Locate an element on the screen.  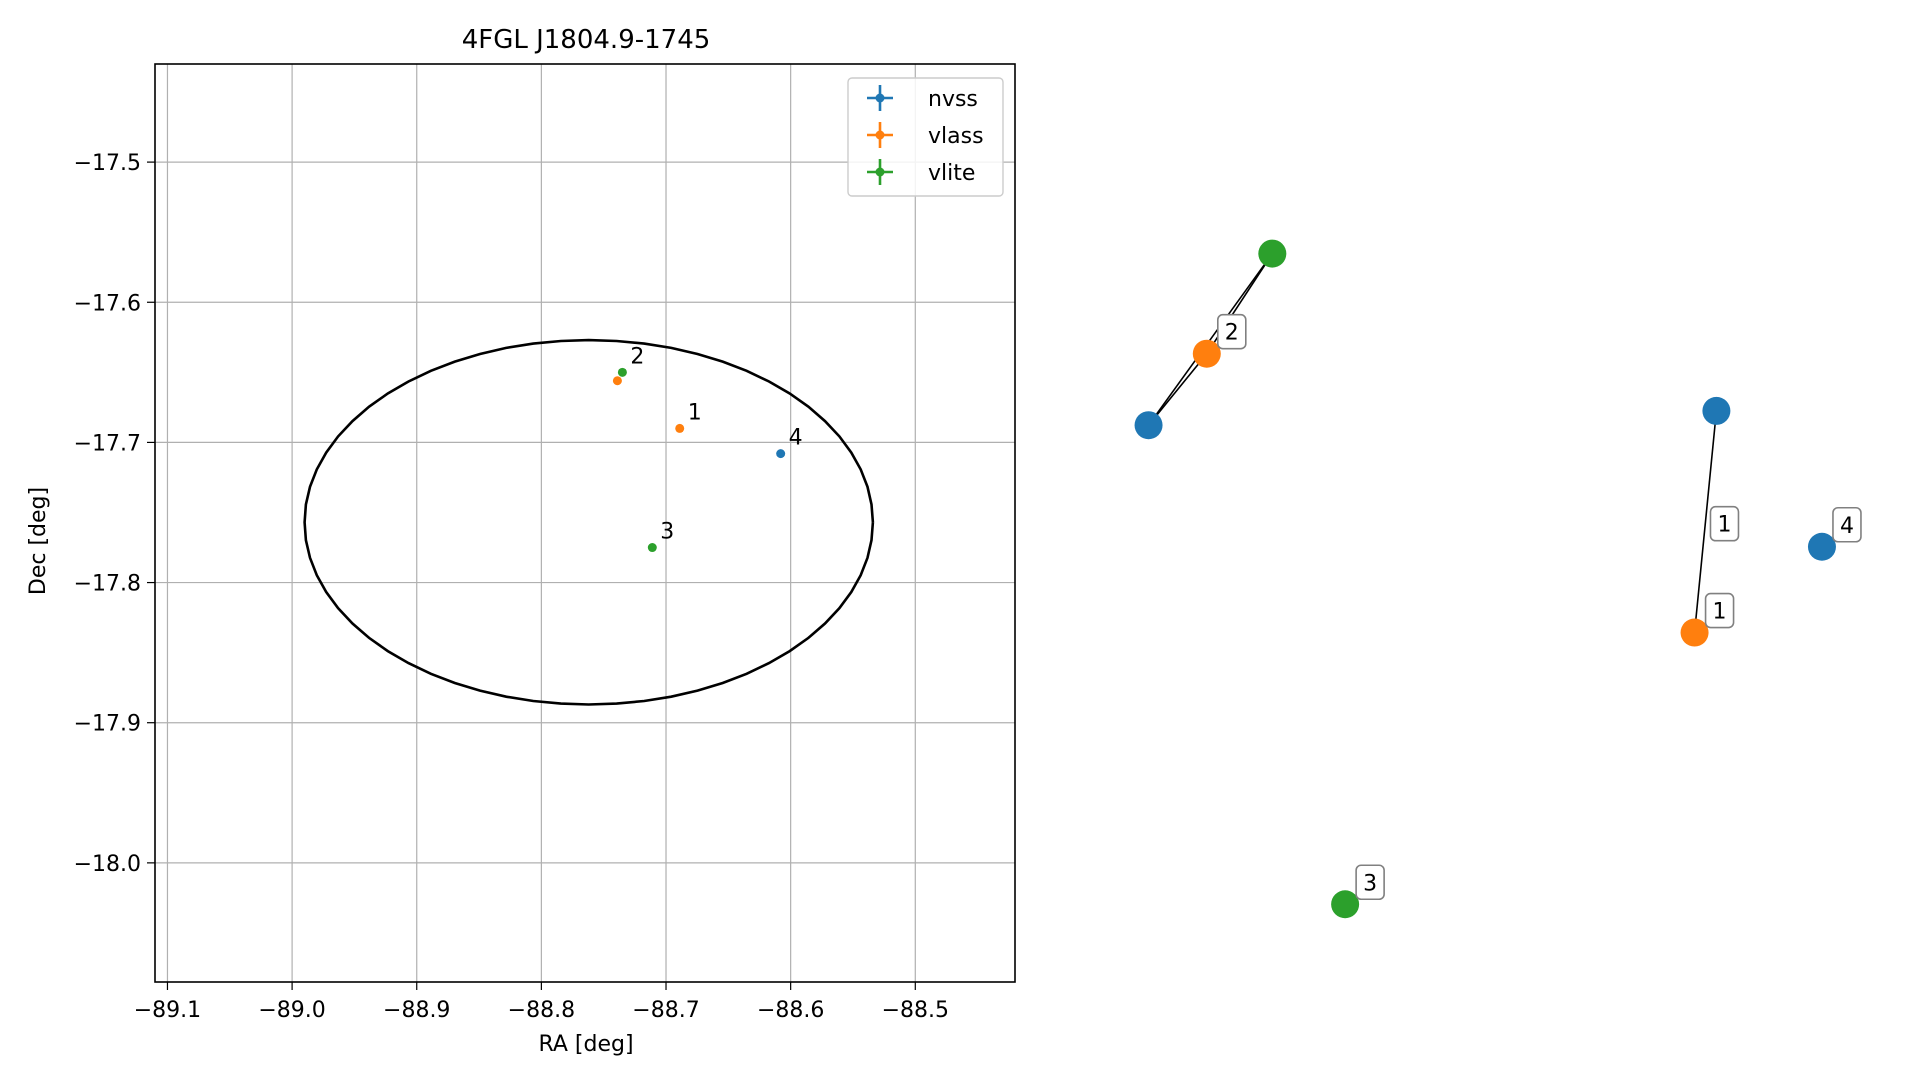
ellipse-layer is located at coordinates (589, 522).